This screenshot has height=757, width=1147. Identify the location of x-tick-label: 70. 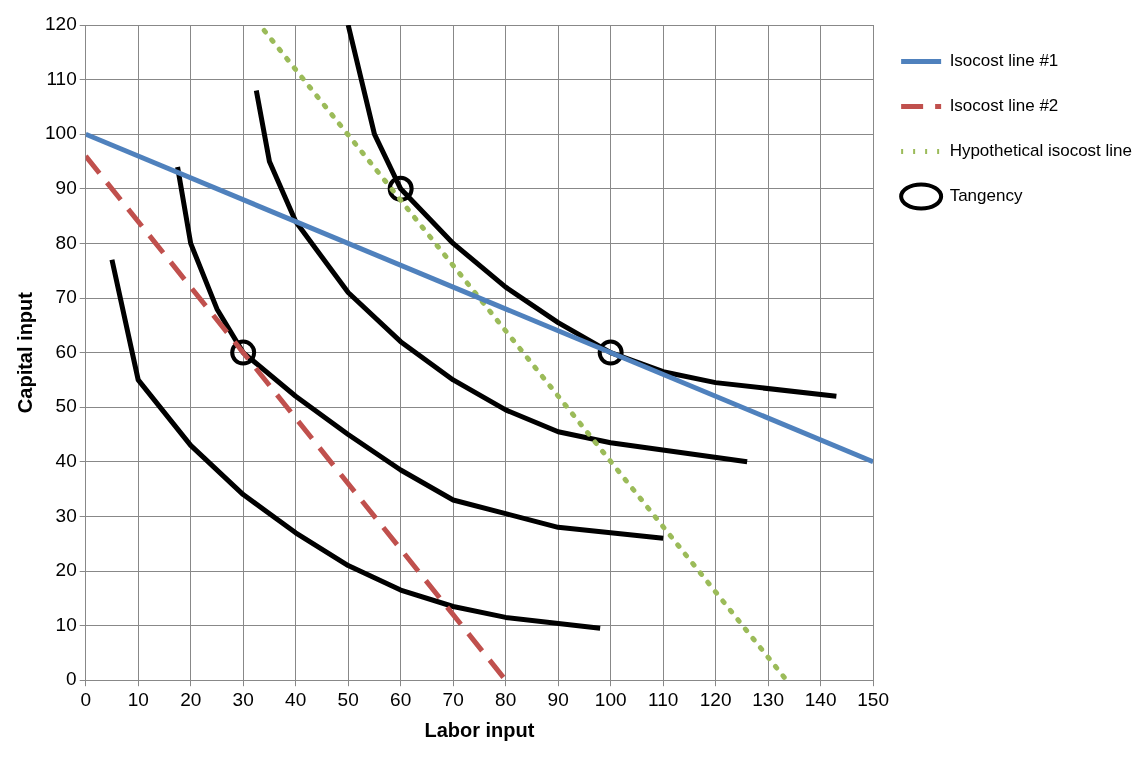
(453, 699).